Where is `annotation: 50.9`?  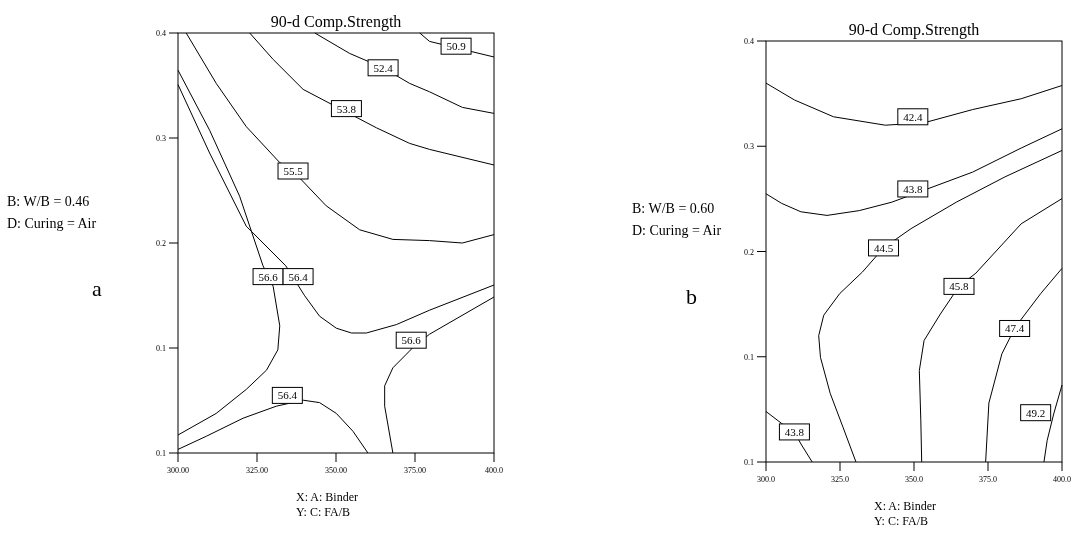
annotation: 50.9 is located at coordinates (456, 46).